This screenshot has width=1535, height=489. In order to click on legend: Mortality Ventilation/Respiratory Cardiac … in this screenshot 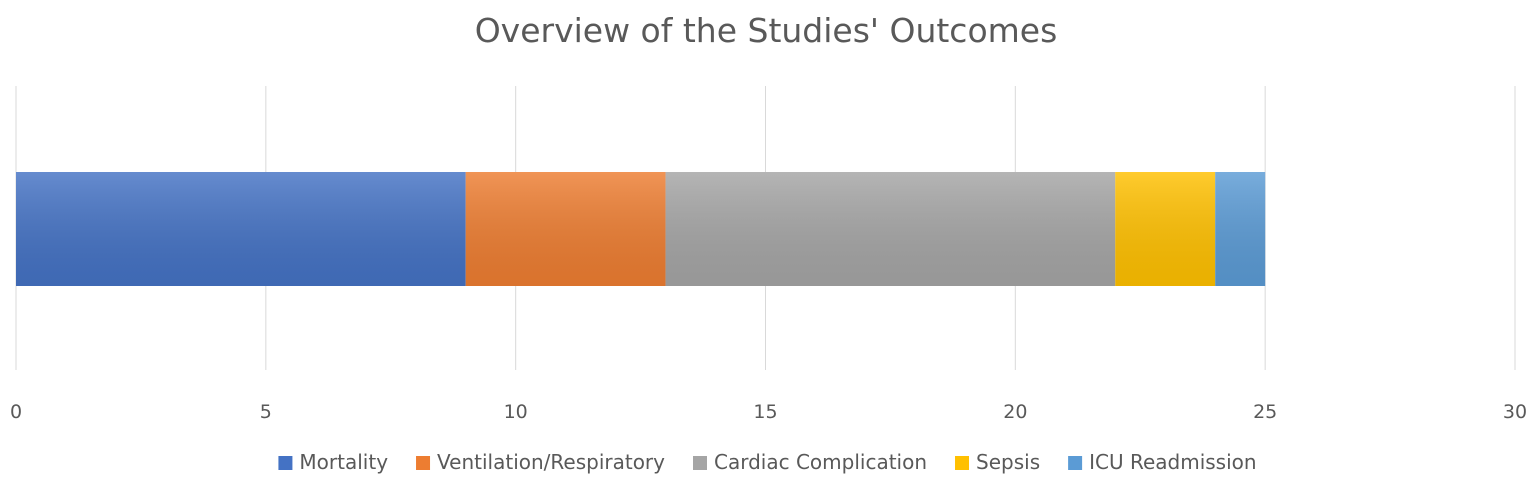, I will do `click(767, 462)`.